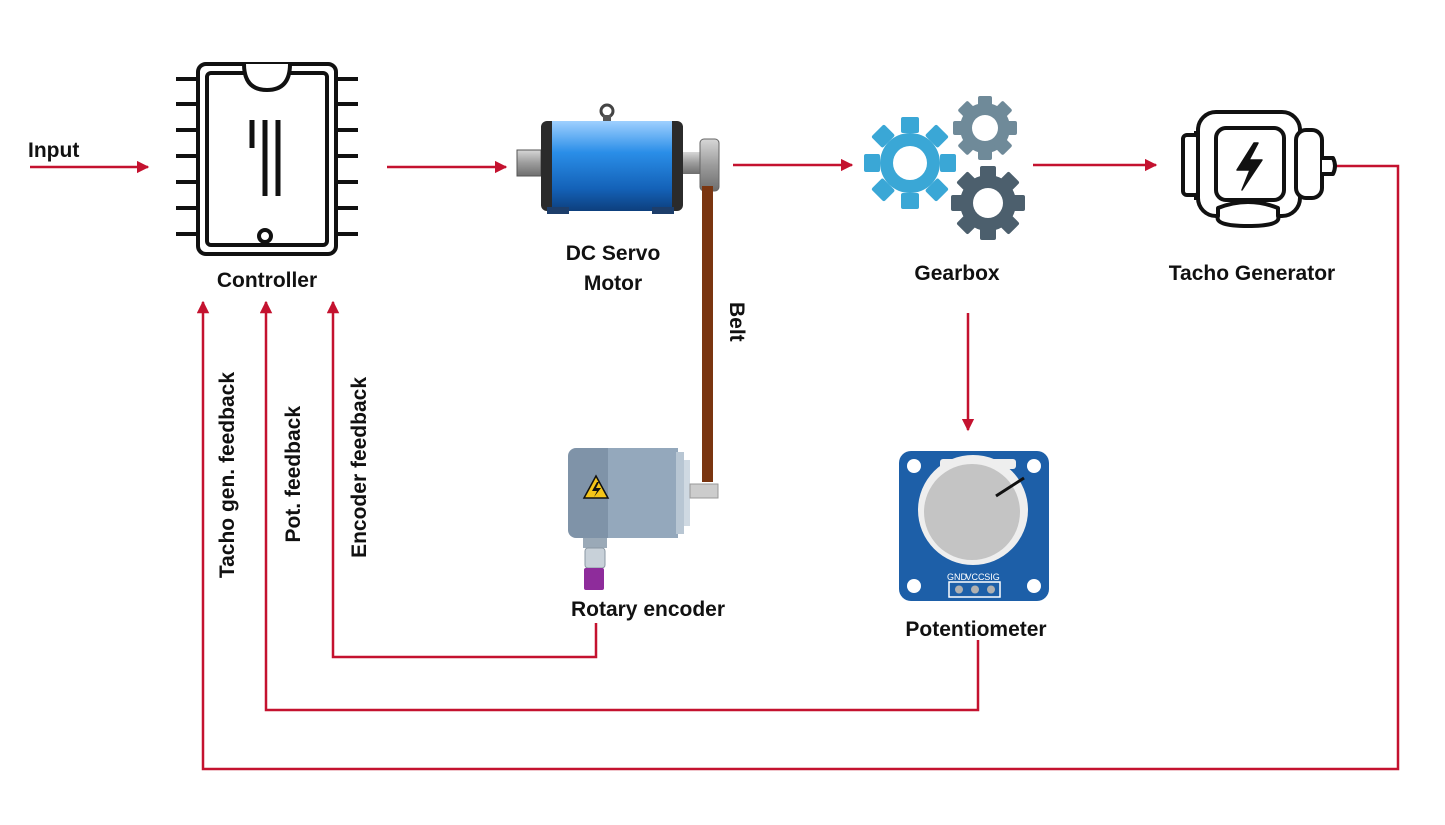 Image resolution: width=1445 pixels, height=825 pixels. What do you see at coordinates (1252, 273) in the screenshot?
I see `tacho-generator-label: Tacho Generator` at bounding box center [1252, 273].